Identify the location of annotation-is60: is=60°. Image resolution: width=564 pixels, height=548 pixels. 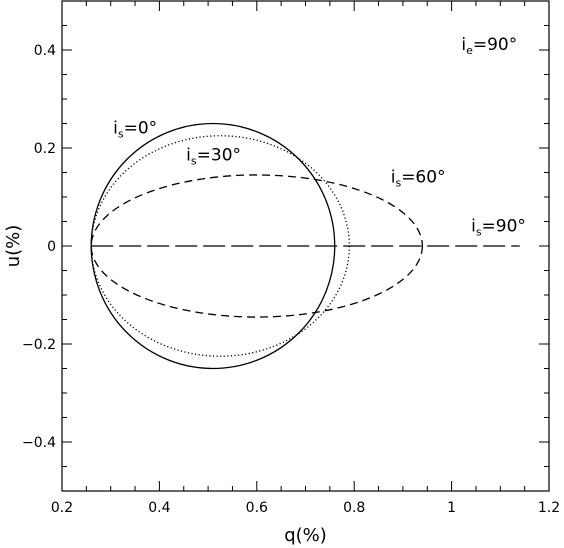
(418, 178).